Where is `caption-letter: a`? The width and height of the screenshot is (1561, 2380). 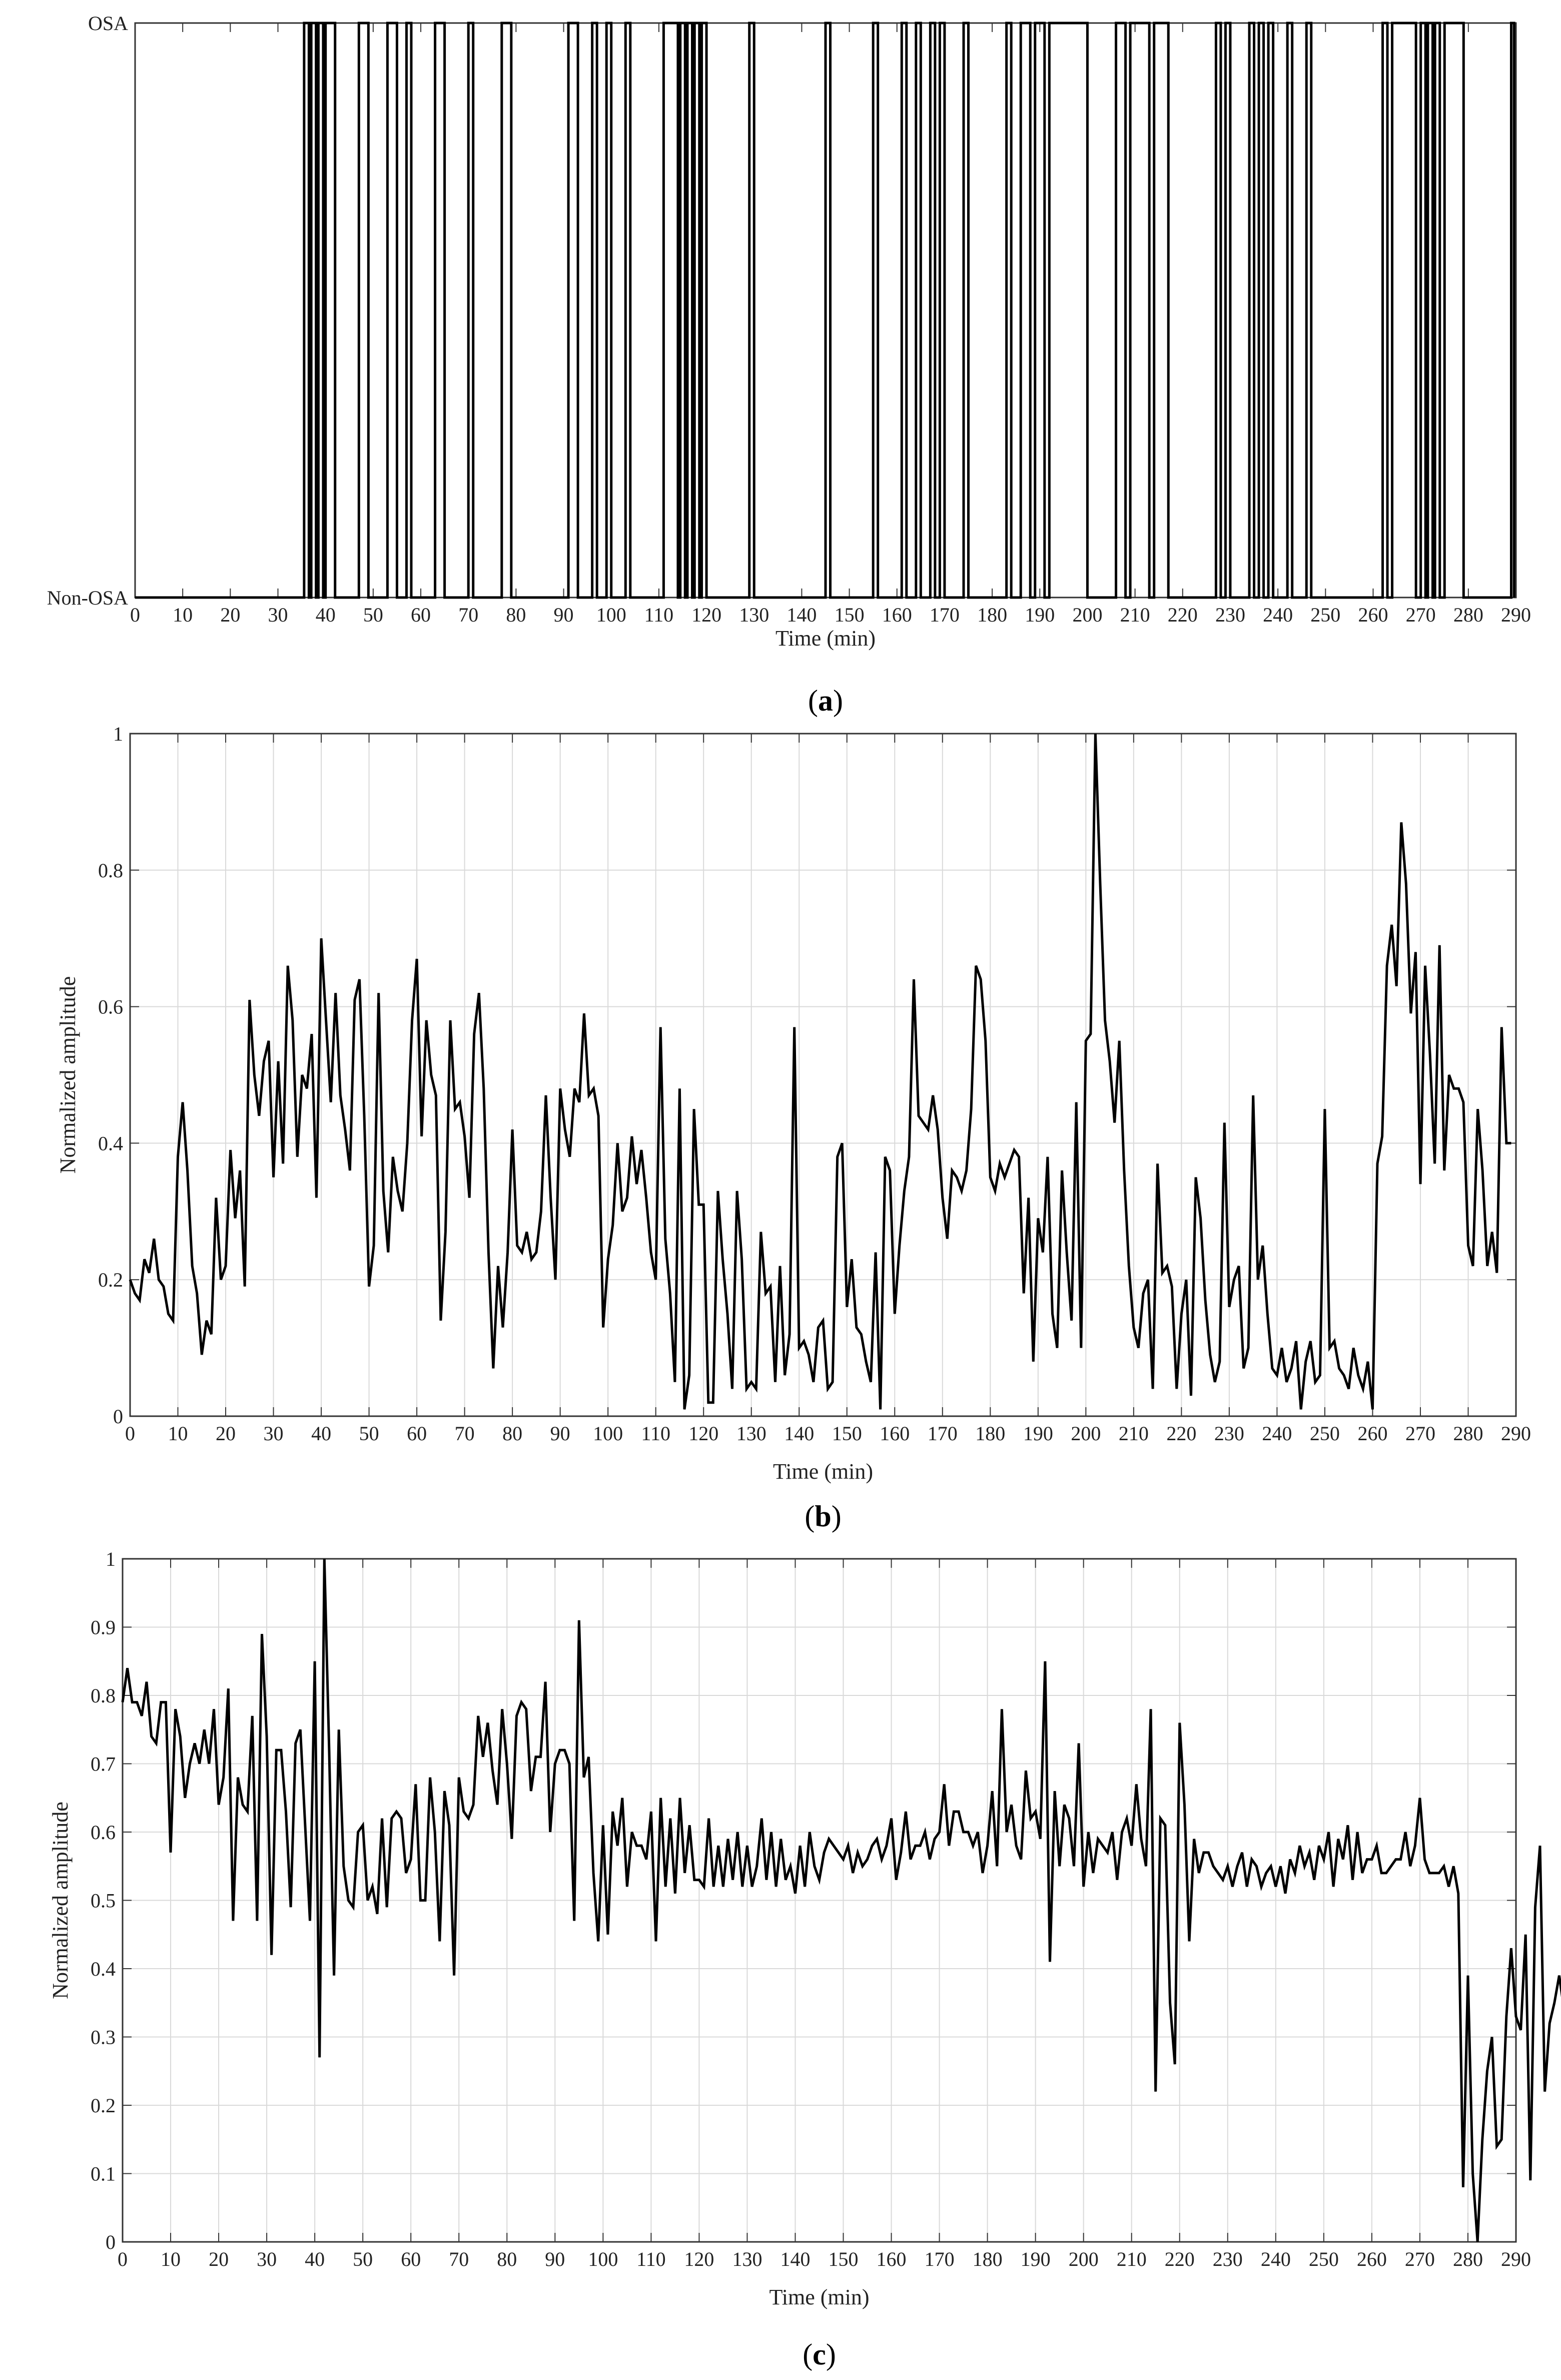
caption-letter: a is located at coordinates (825, 700).